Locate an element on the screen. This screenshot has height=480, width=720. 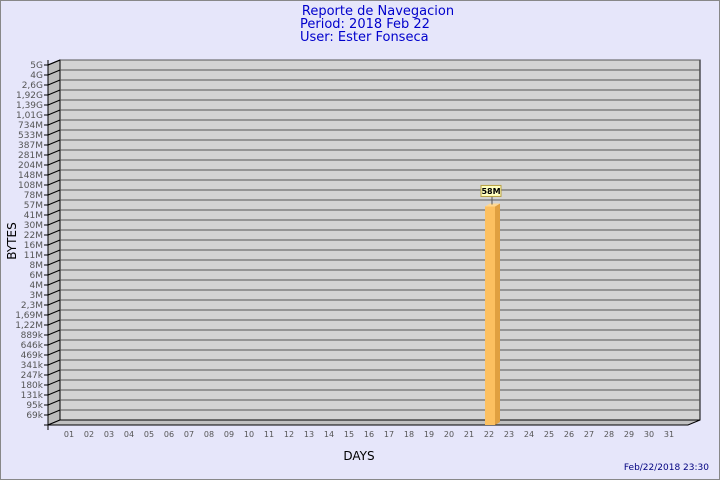
y-tick-label: 469k is located at coordinates (32, 356).